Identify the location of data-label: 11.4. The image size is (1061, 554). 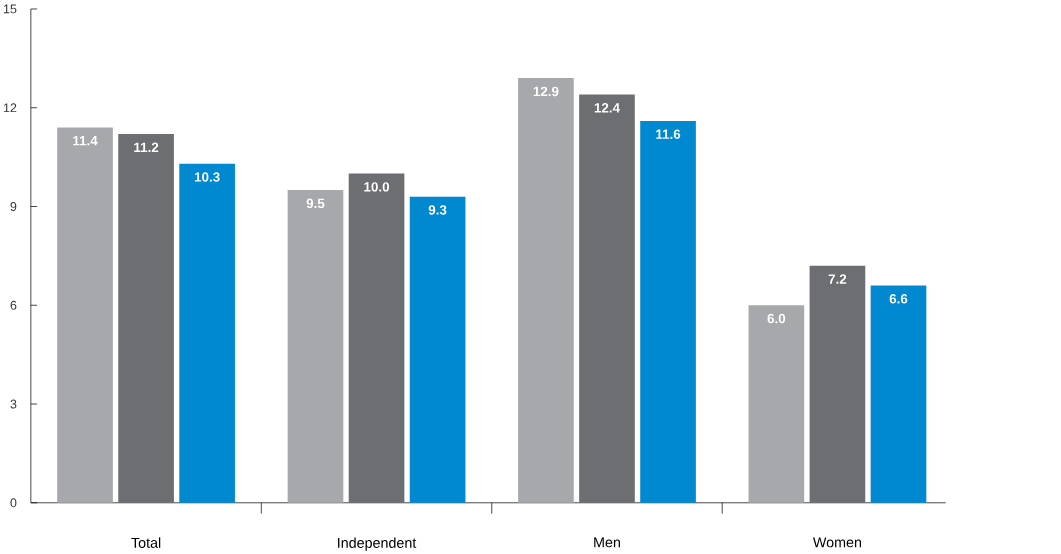
(85, 141).